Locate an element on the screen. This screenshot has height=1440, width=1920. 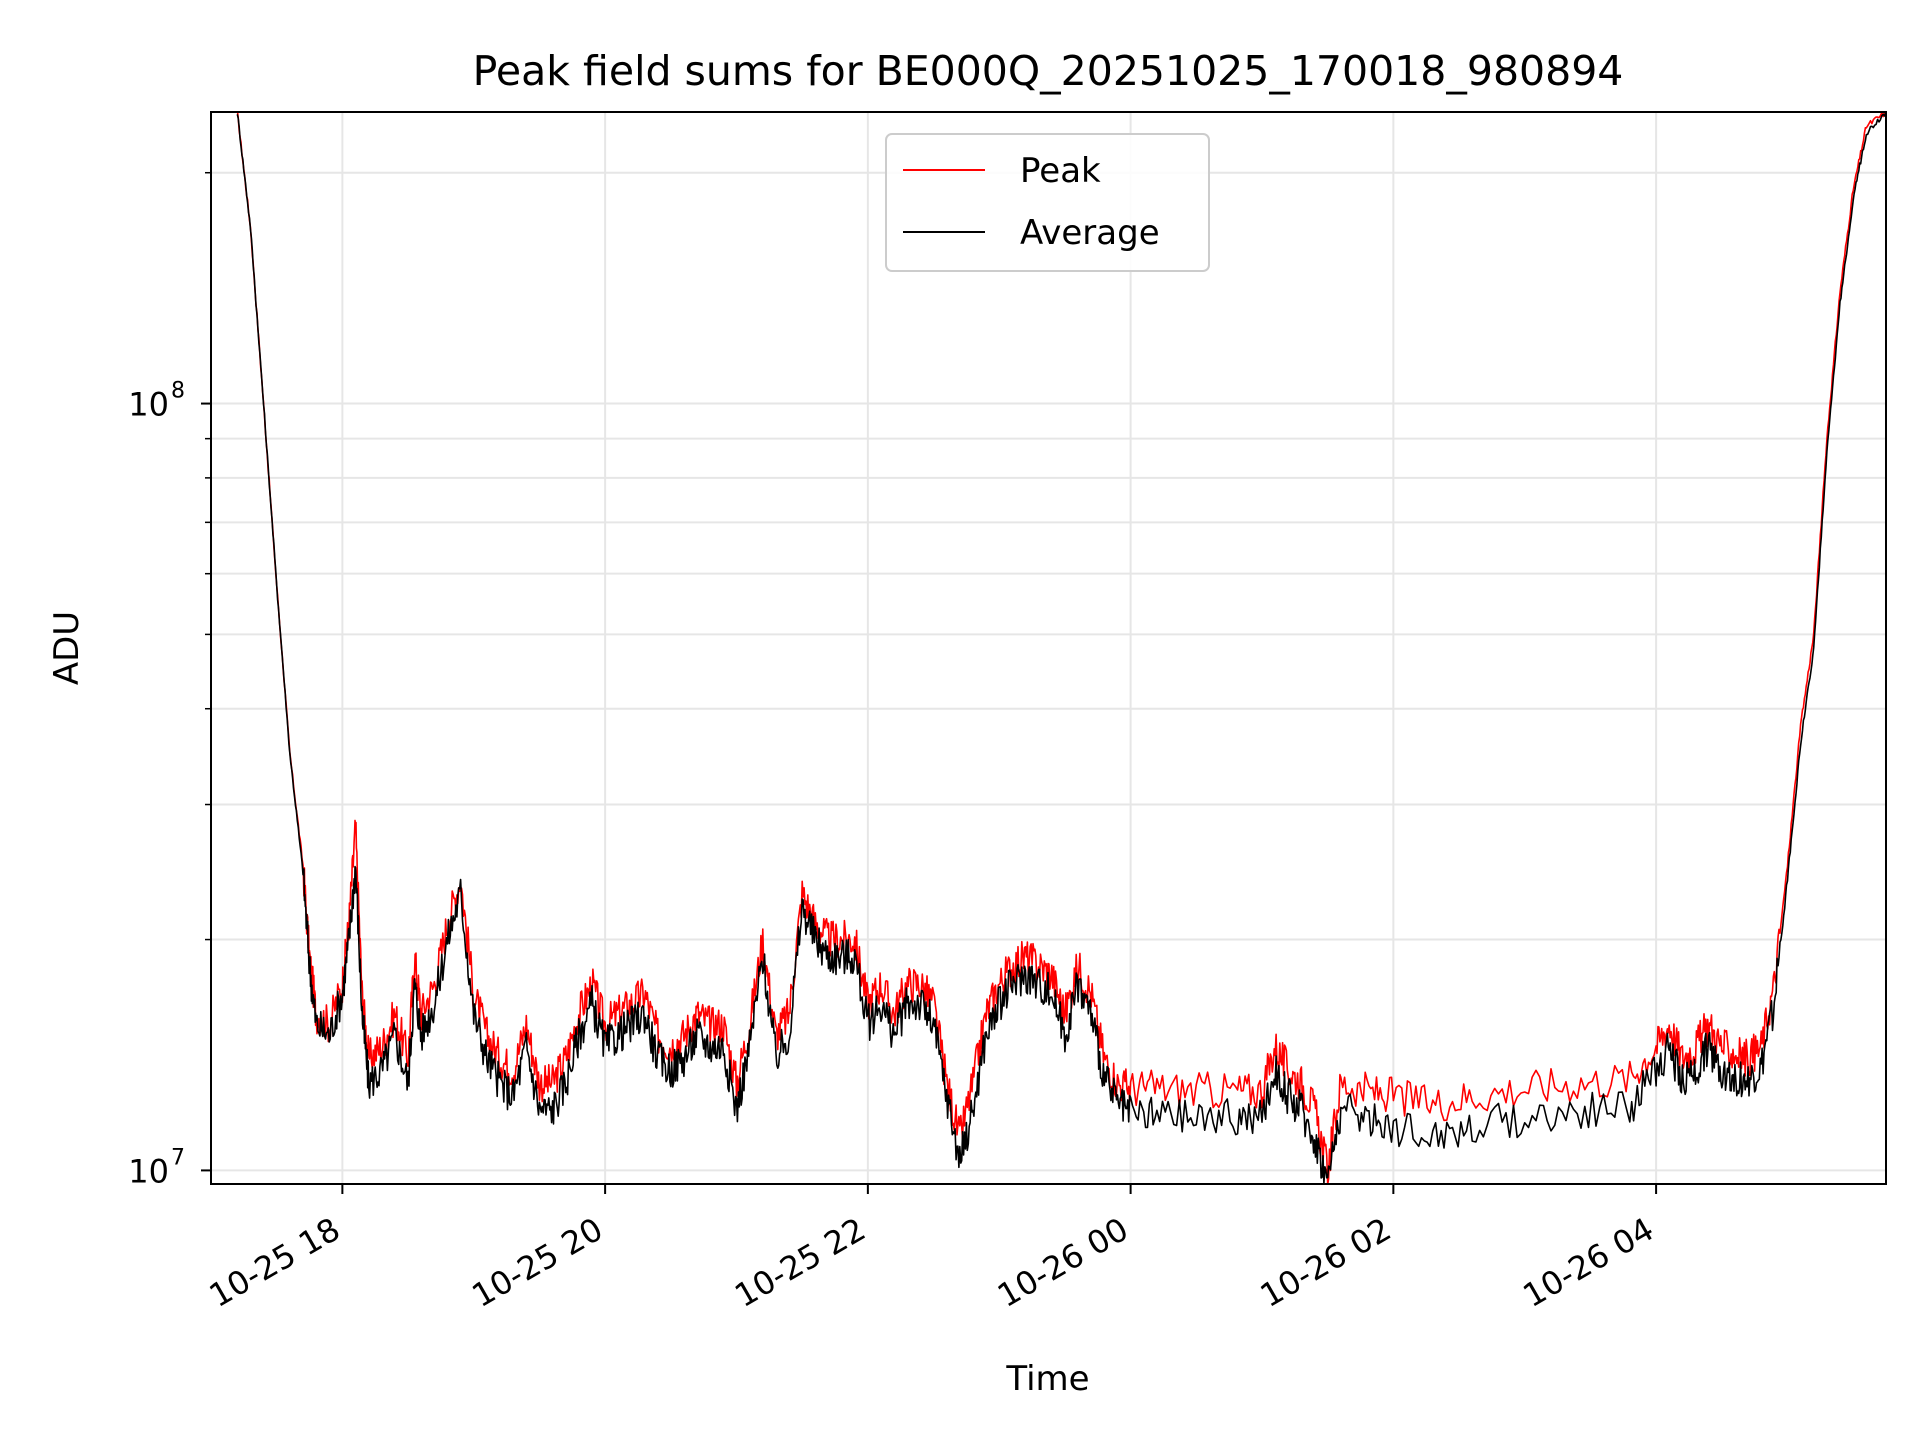
y-tick-label-exponent: 8 is located at coordinates (178, 391).